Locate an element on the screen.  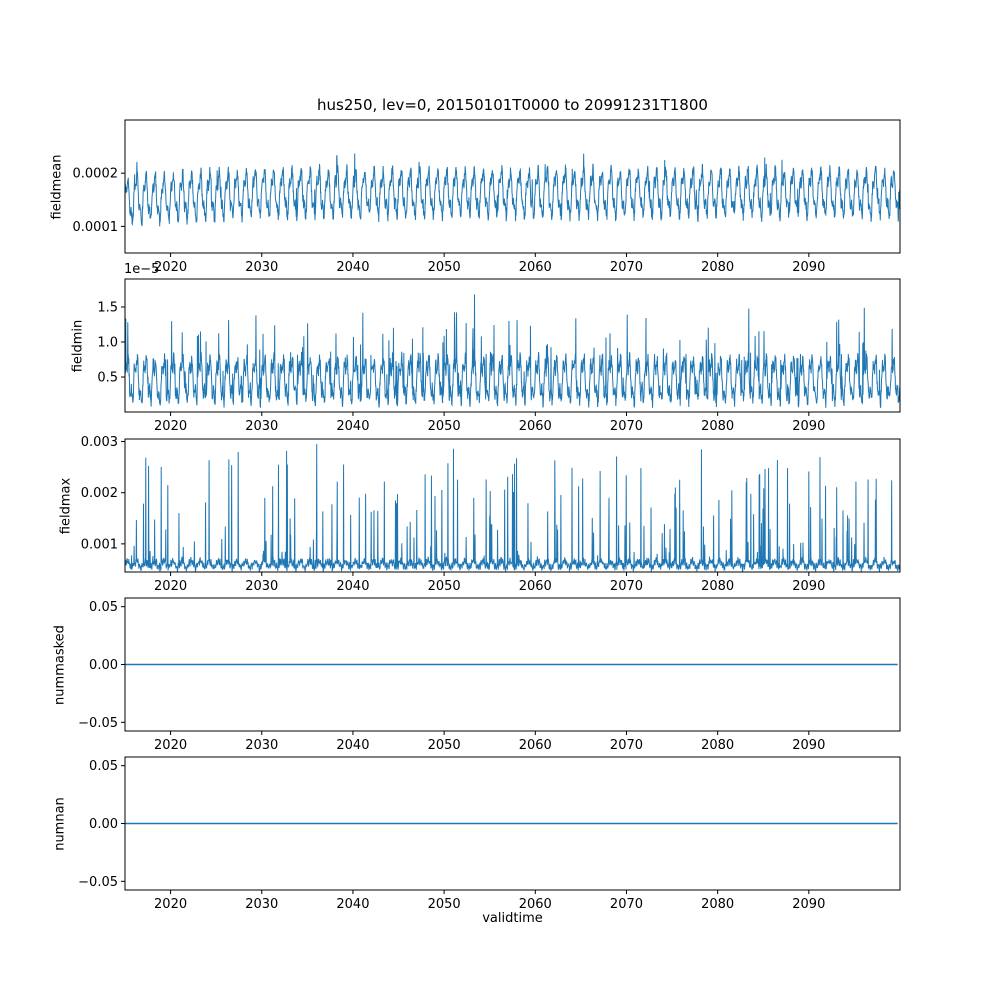
y-tick-label: 0.001 is located at coordinates (99, 544).